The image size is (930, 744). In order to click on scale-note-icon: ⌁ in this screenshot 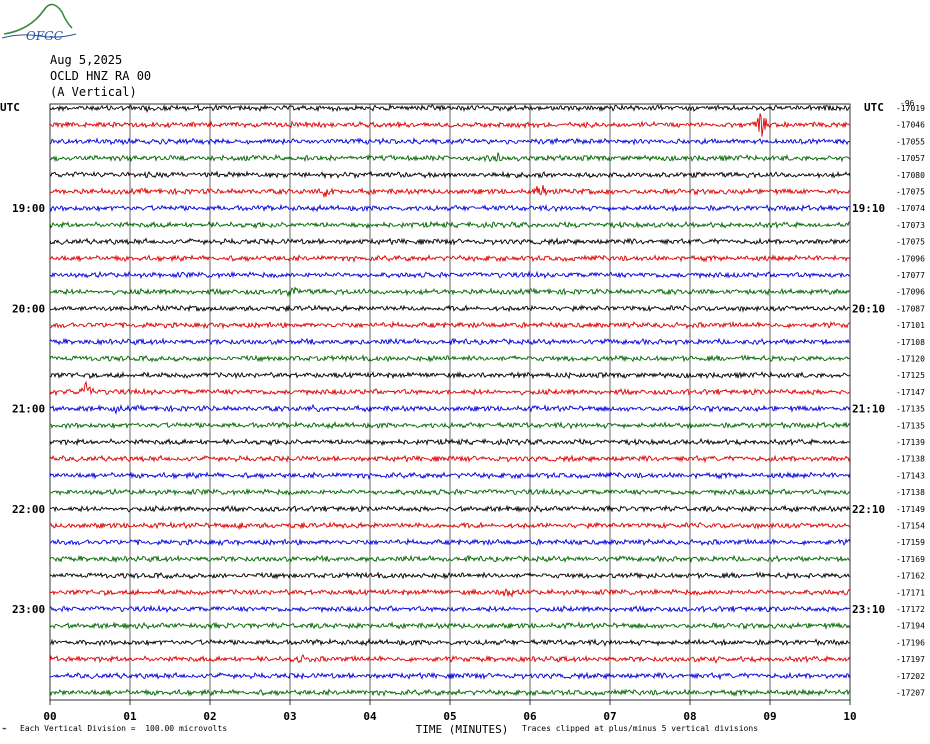, I will do `click(4, 728)`.